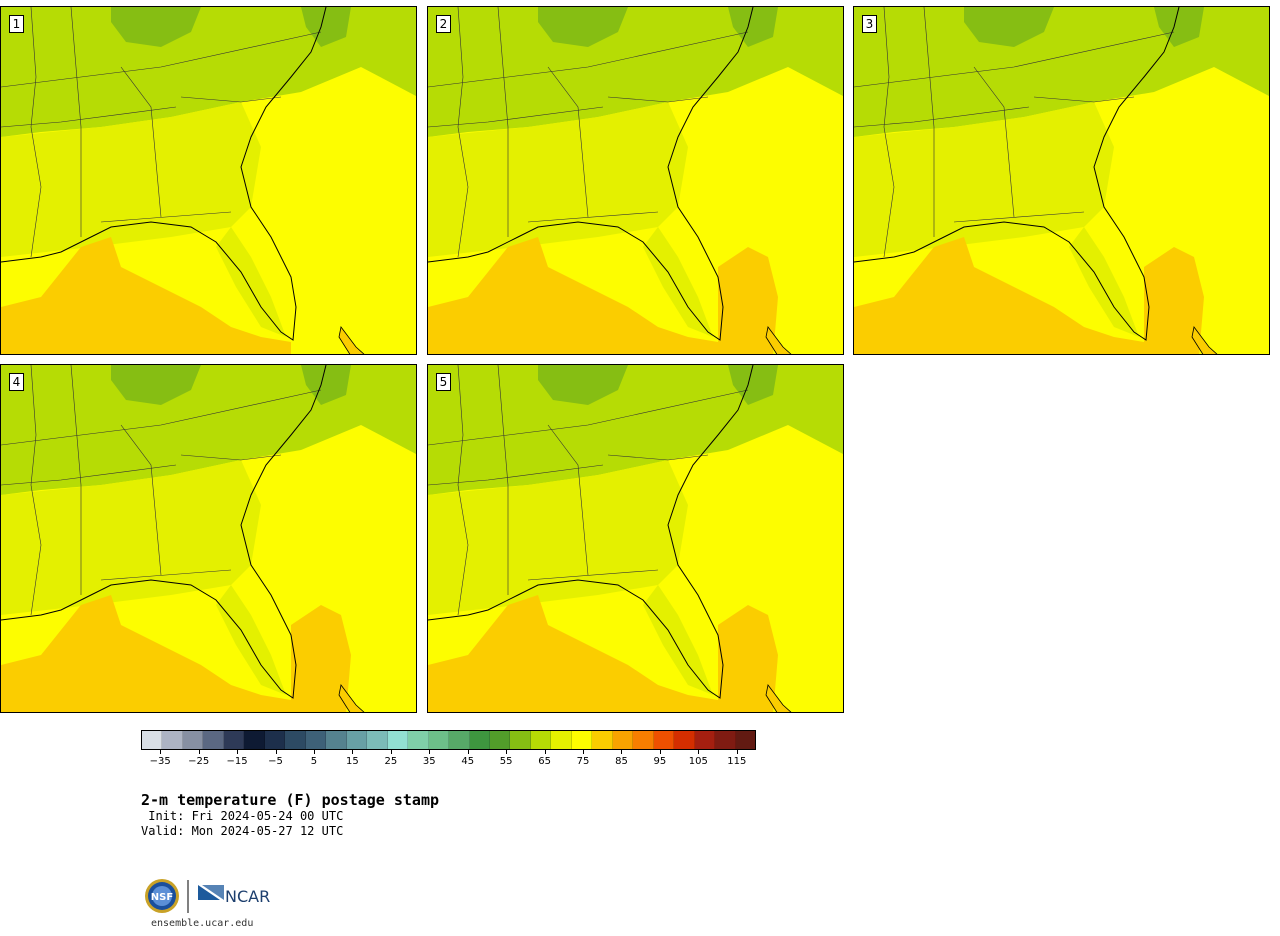 This screenshot has height=936, width=1280. Describe the element at coordinates (448, 762) in the screenshot. I see `colorbar-ticks: −35 −25 −15 −5 5 15 25 35 45 55 65 75 85 95 105 115` at that location.